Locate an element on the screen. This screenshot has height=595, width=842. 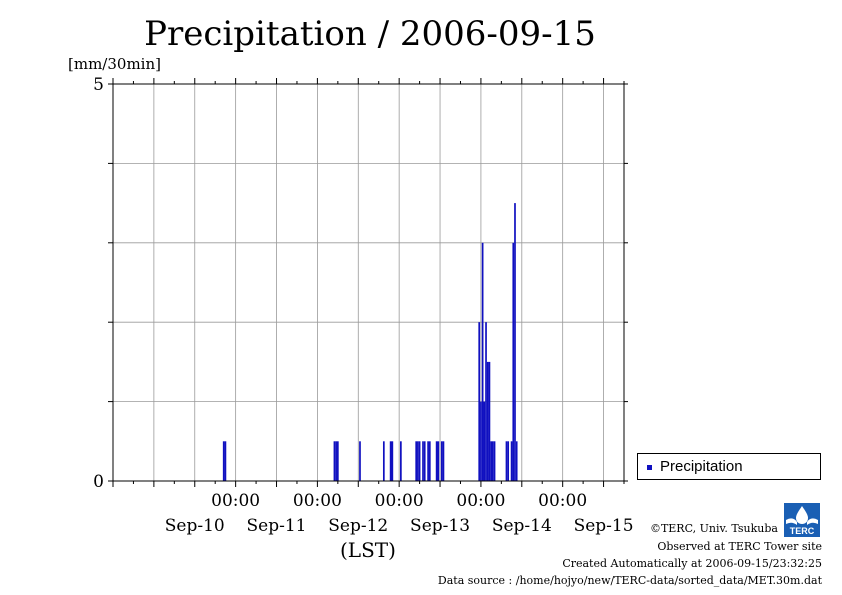
y-tick-label: 5 is located at coordinates (98, 85).